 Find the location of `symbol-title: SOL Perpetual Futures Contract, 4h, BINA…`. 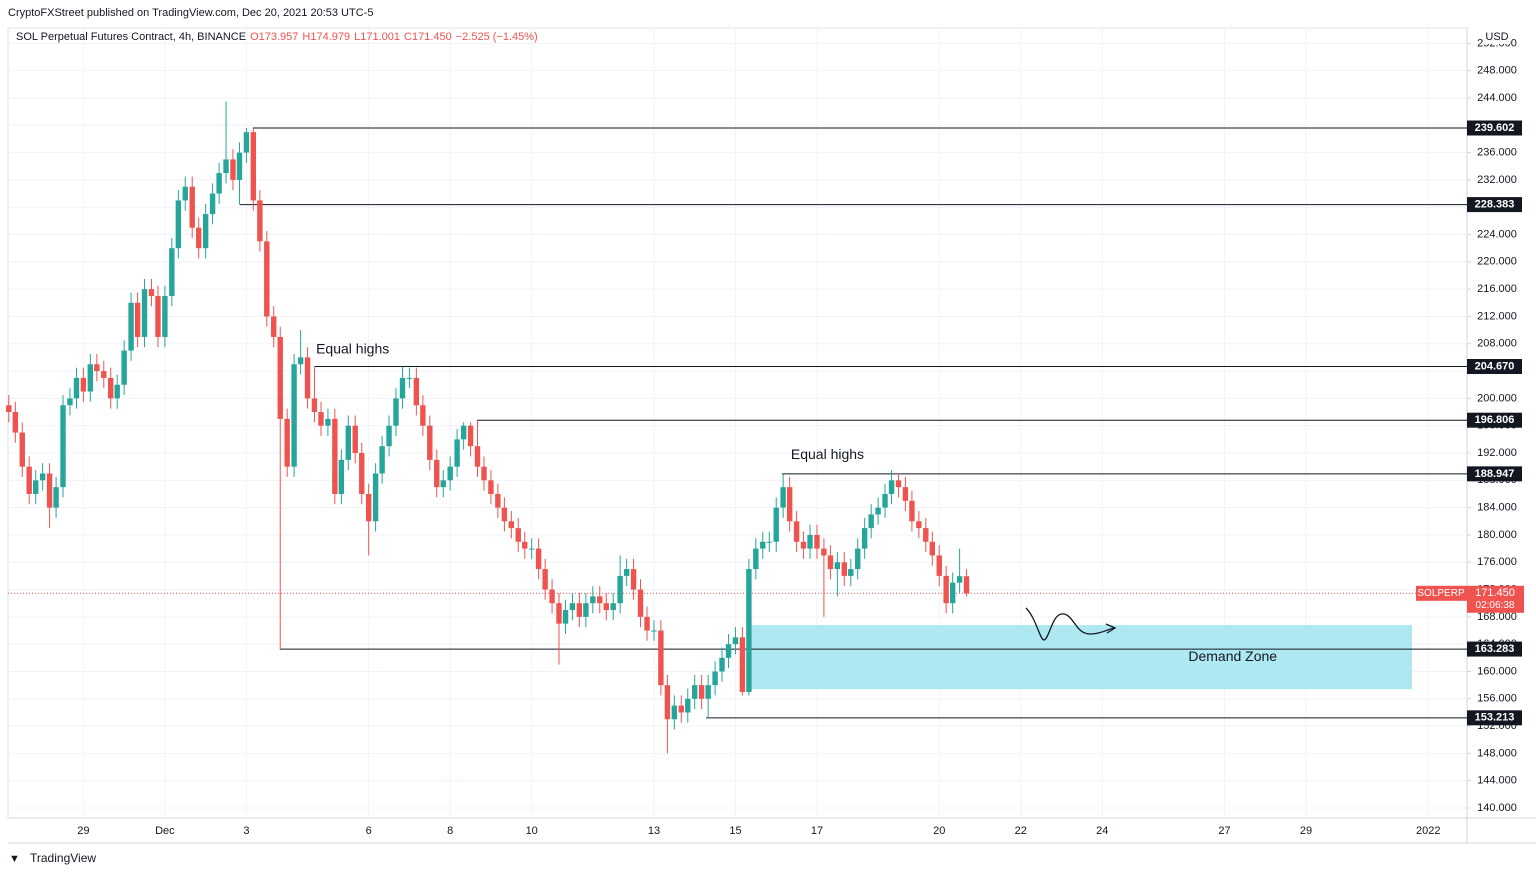

symbol-title: SOL Perpetual Futures Contract, 4h, BINA… is located at coordinates (131, 37).